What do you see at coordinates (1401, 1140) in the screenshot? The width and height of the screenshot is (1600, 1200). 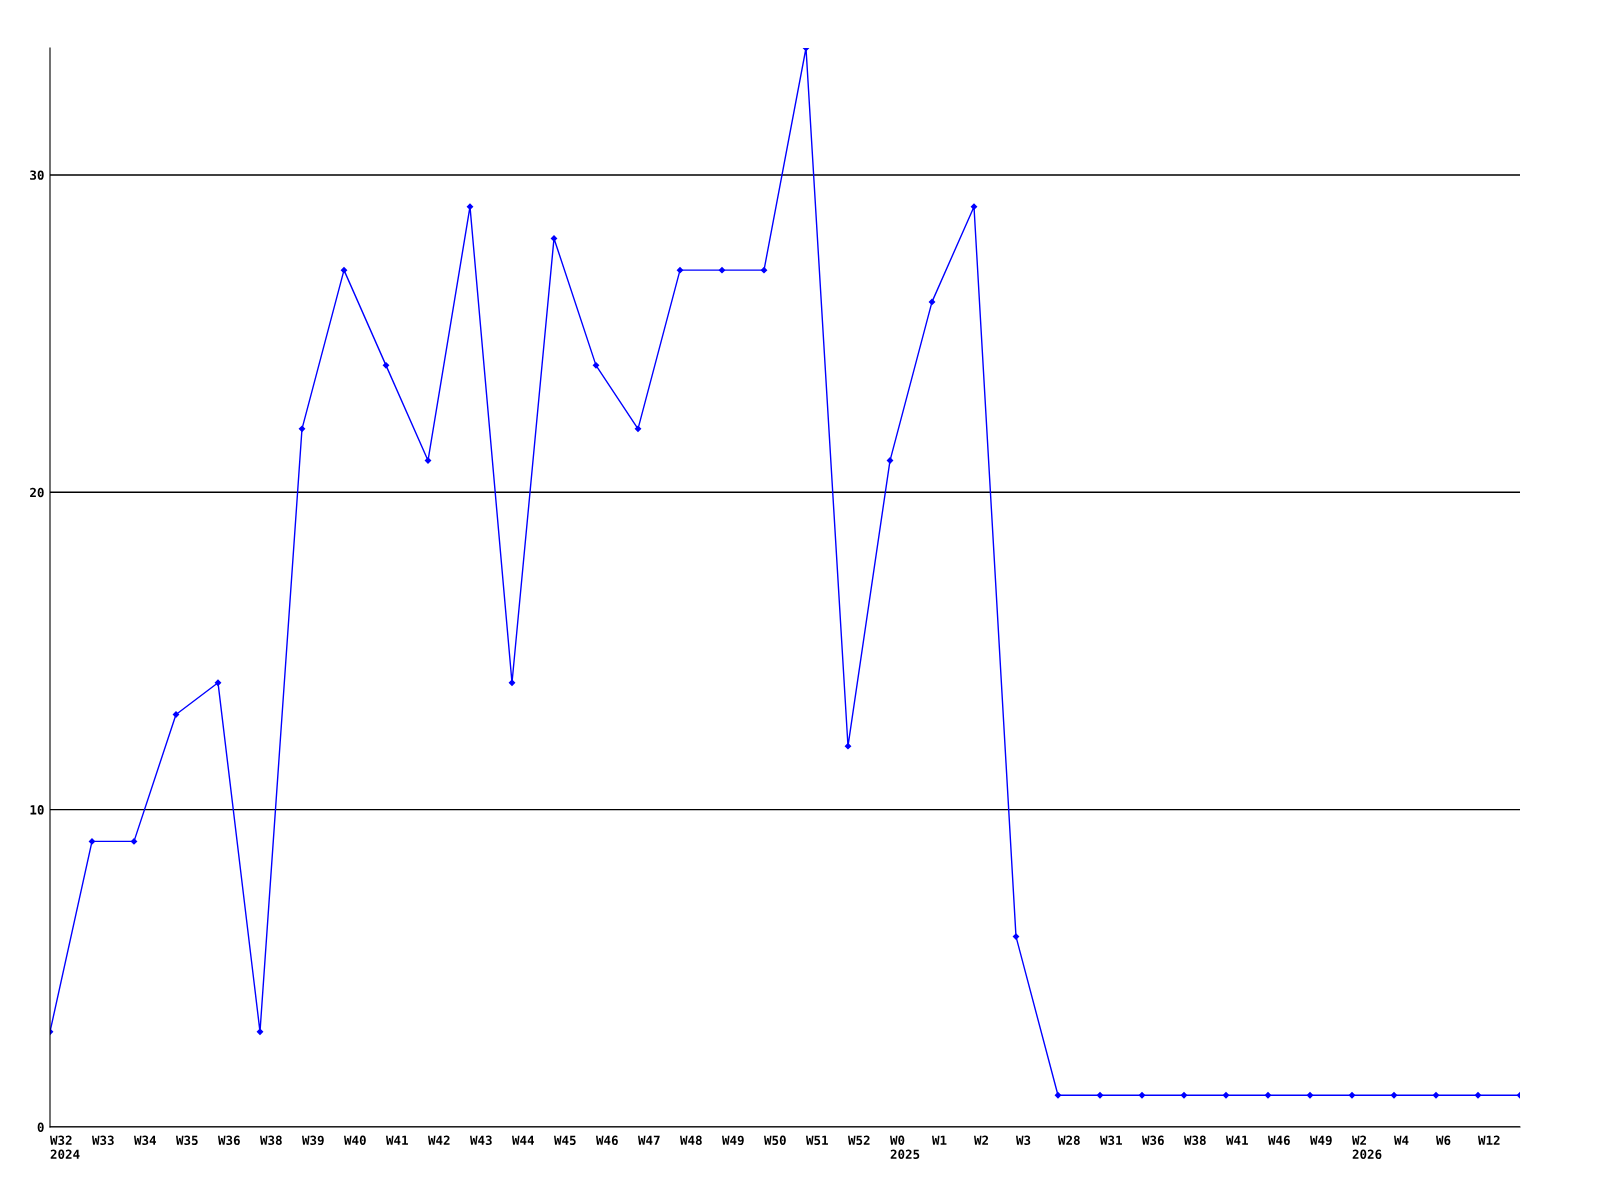 I see `x-tick-label: W4` at bounding box center [1401, 1140].